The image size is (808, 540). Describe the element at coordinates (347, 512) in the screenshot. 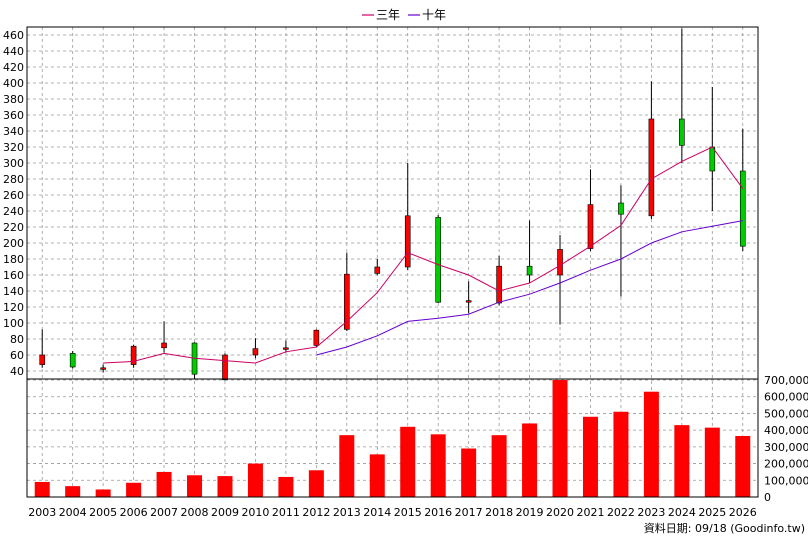

I see `x-tick-label: 2013` at that location.